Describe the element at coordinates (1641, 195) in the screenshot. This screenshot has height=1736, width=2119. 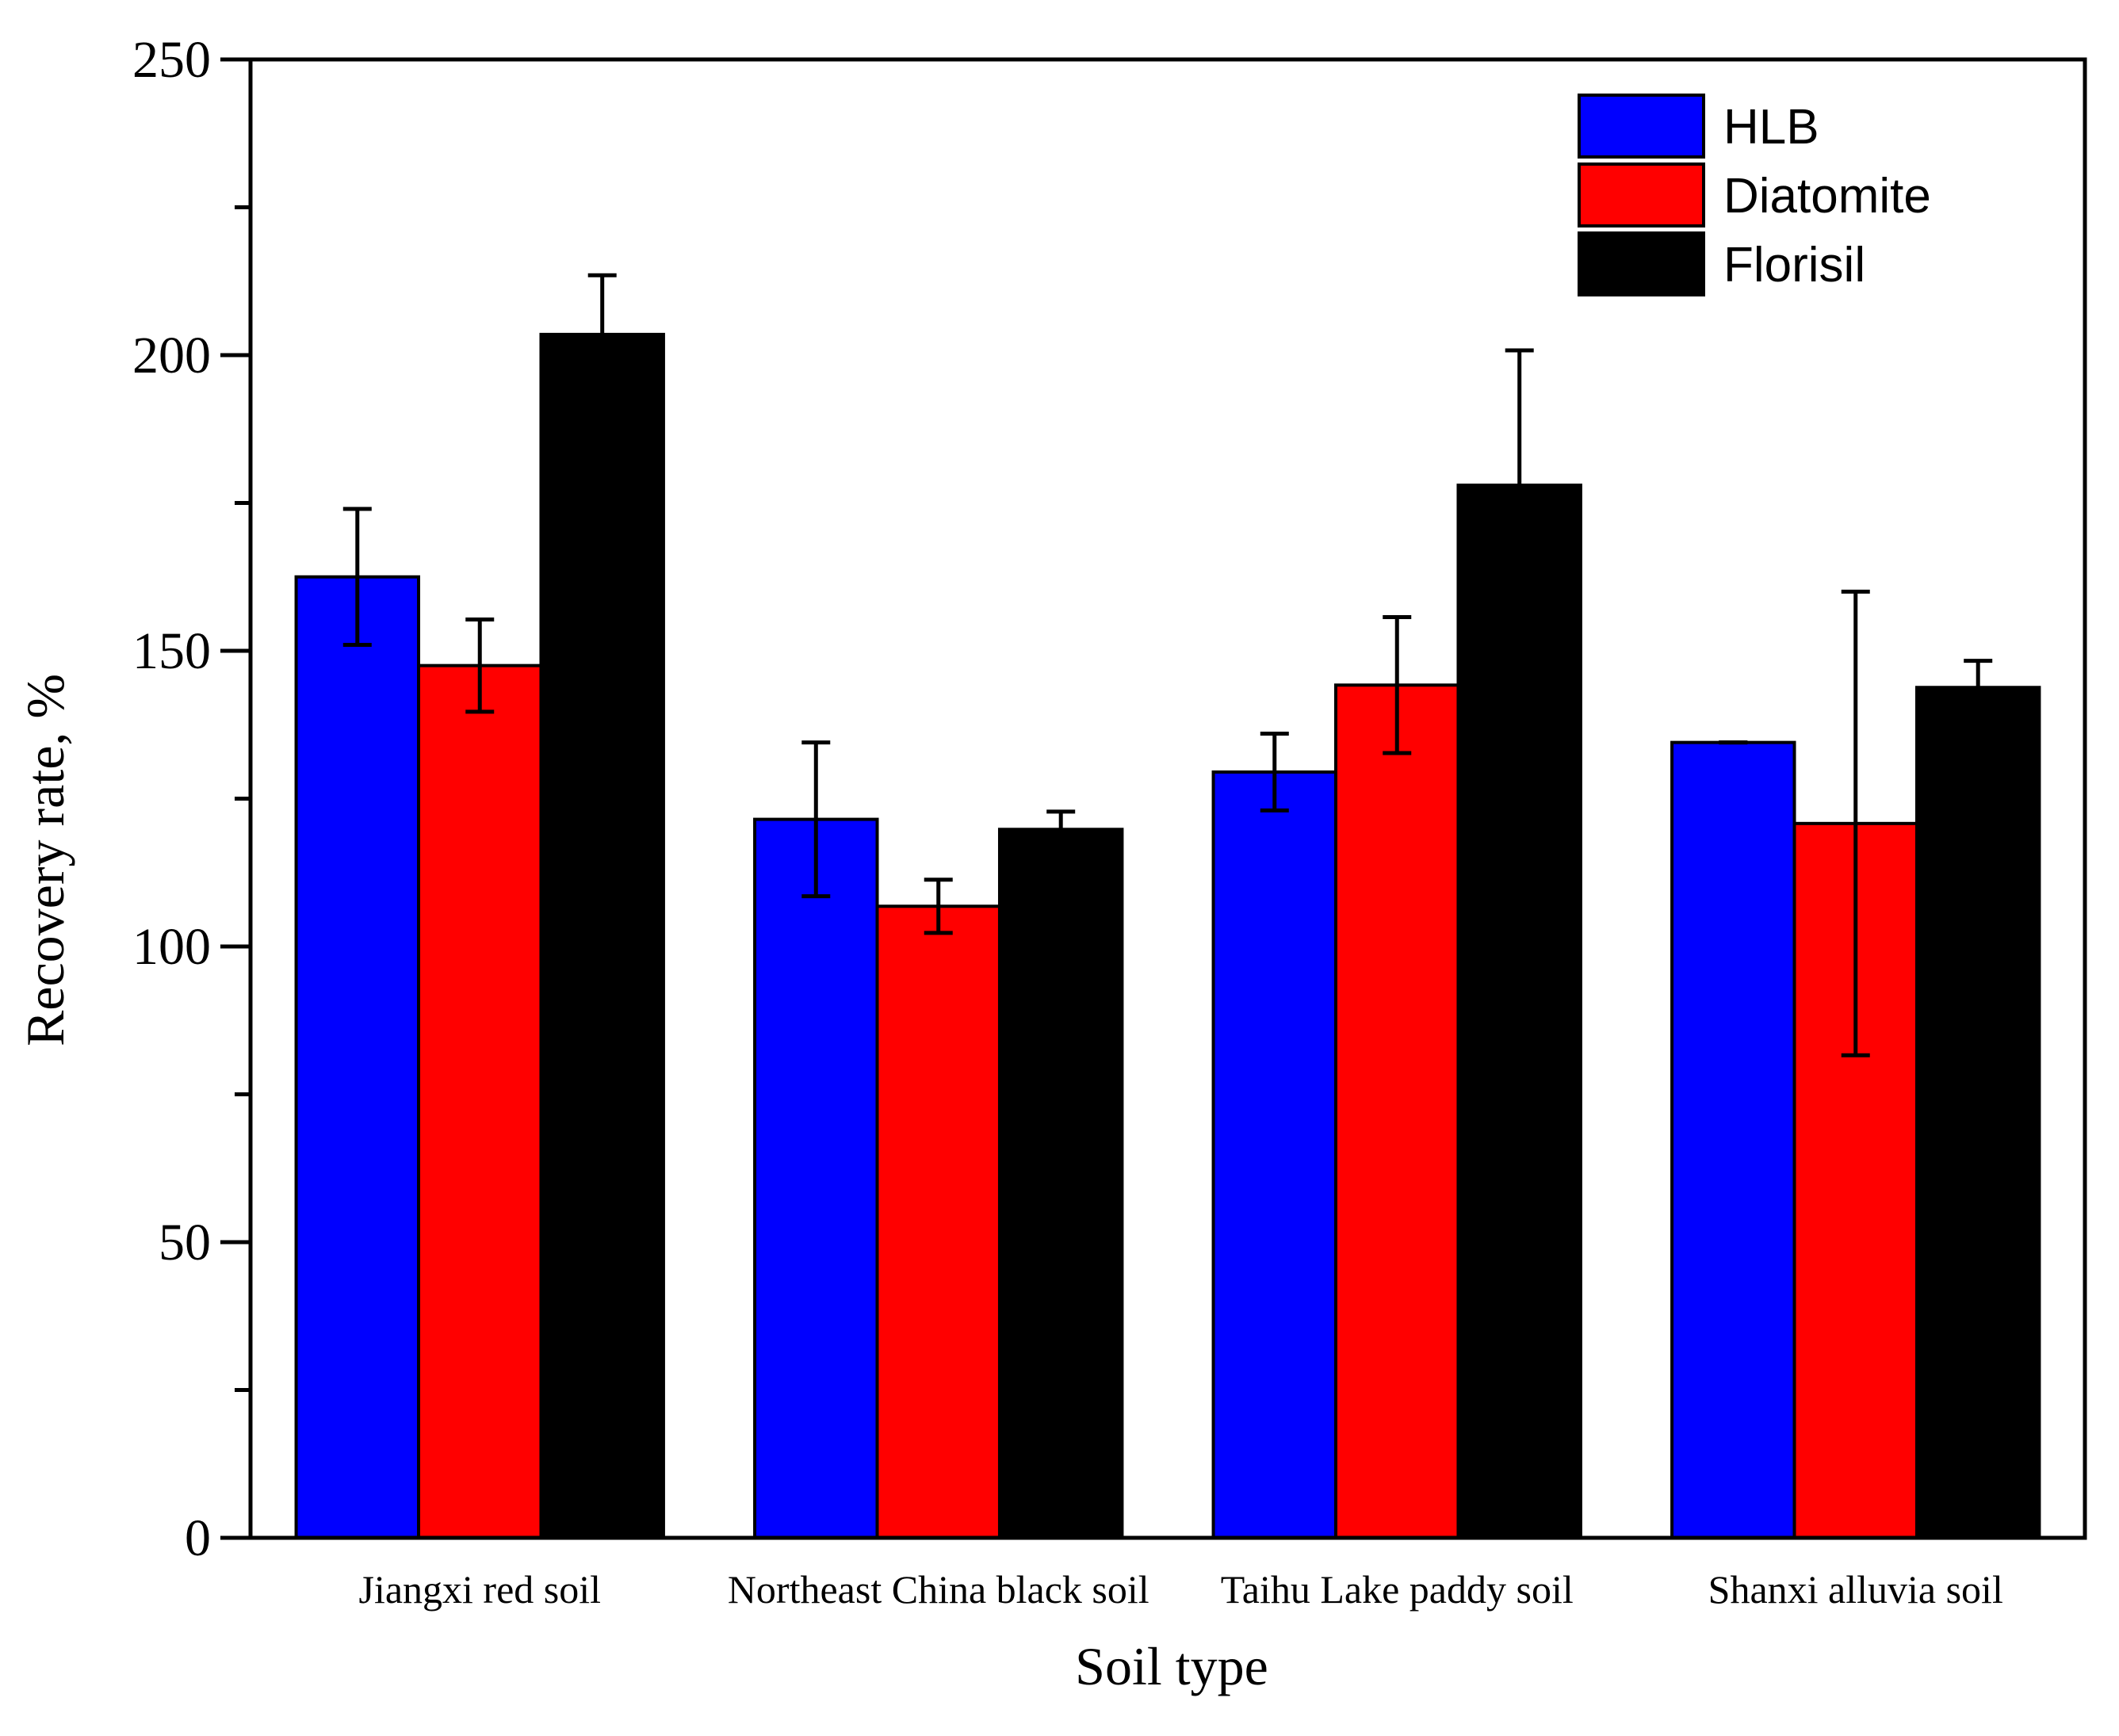
I see `legend-swatch-diatomite` at that location.